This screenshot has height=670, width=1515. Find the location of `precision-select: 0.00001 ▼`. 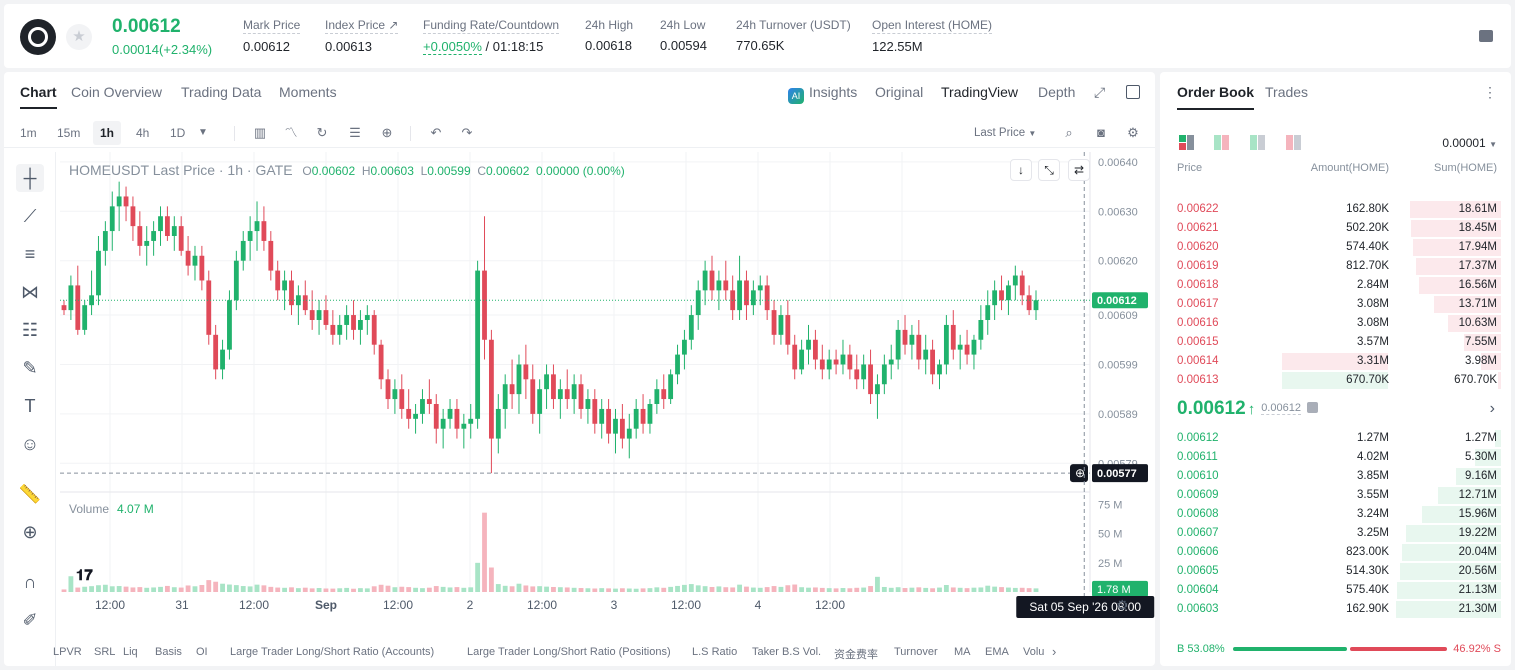

precision-select: 0.00001 ▼ is located at coordinates (1469, 143).